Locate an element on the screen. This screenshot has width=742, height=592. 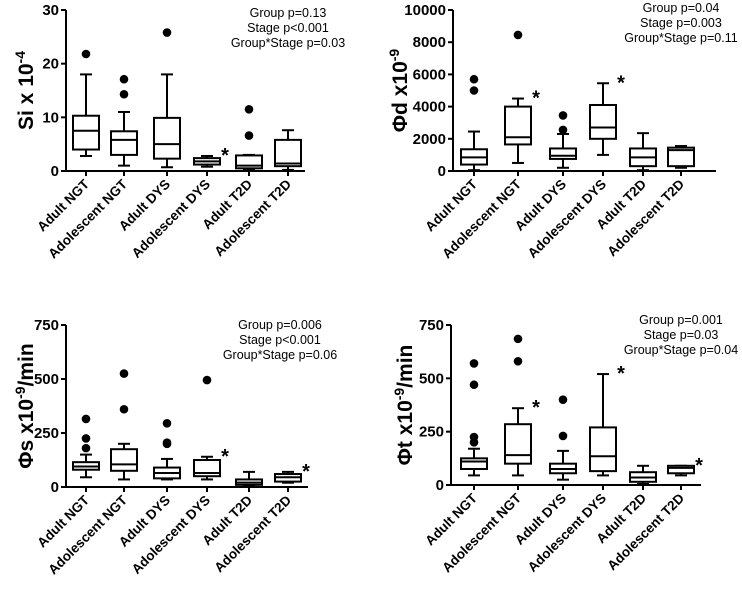
p-value-annotation: Stage p=0.003 is located at coordinates (681, 23).